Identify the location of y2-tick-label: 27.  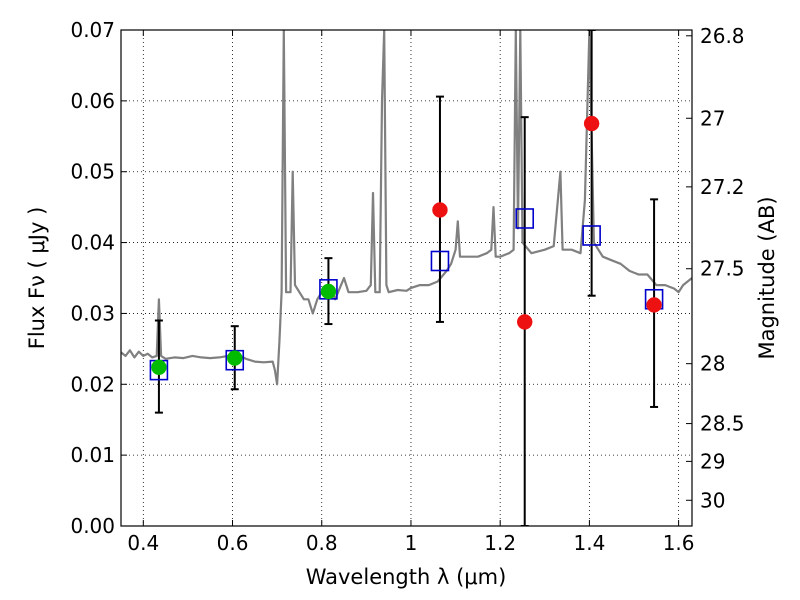
(712, 118).